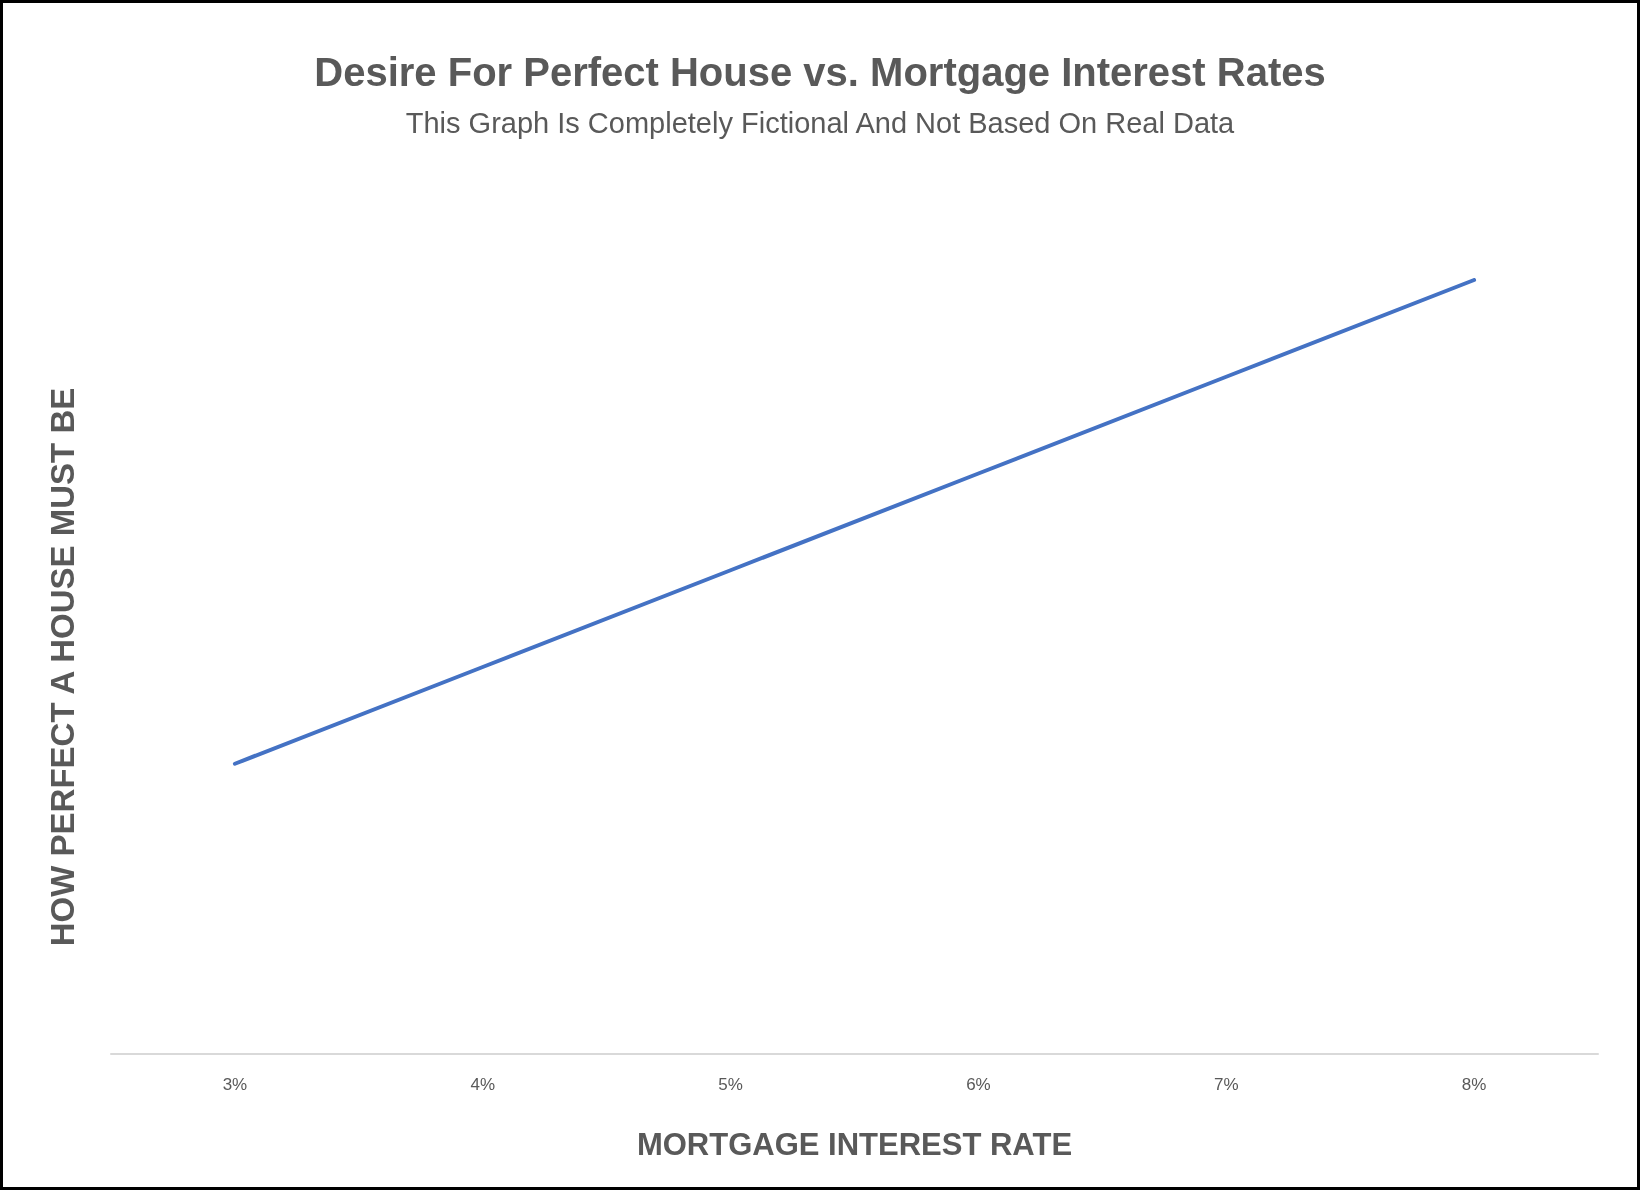 Image resolution: width=1640 pixels, height=1190 pixels. What do you see at coordinates (1474, 1084) in the screenshot?
I see `x-tick-label: 8%` at bounding box center [1474, 1084].